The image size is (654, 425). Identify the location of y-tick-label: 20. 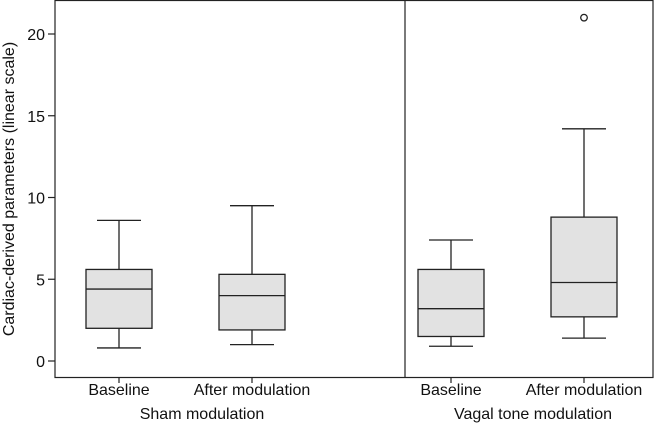
(36, 35).